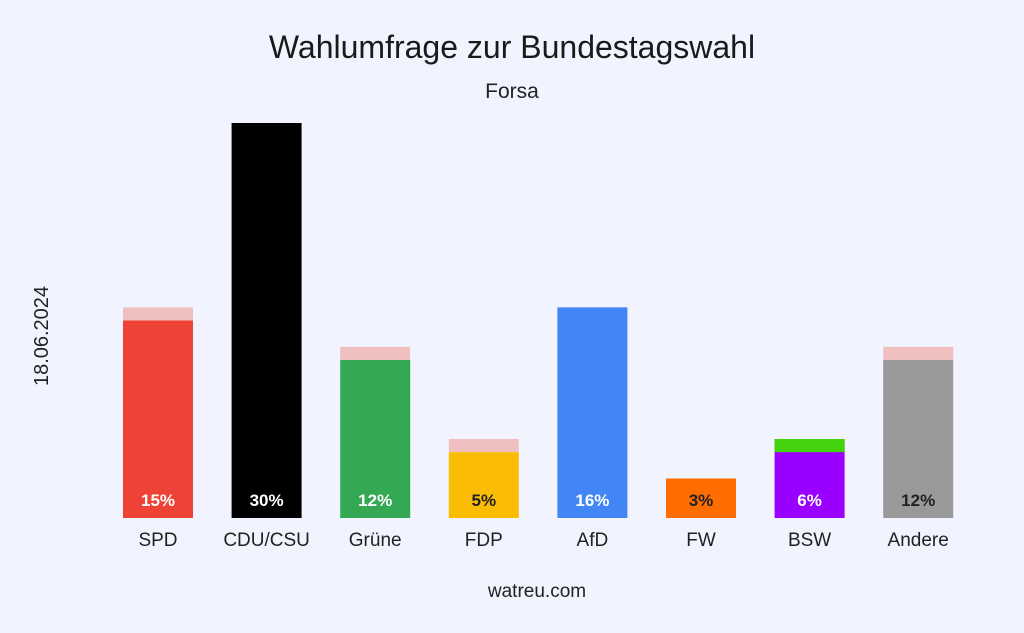 The height and width of the screenshot is (633, 1024). Describe the element at coordinates (809, 446) in the screenshot. I see `bar-change-bsw` at that location.